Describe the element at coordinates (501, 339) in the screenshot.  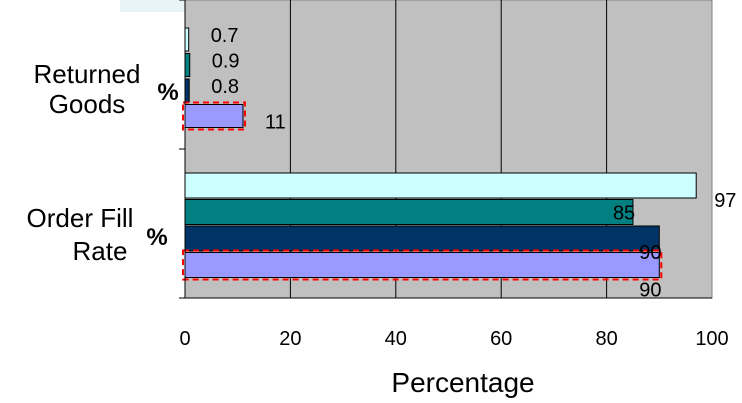
I see `x-tick-label: 60` at that location.